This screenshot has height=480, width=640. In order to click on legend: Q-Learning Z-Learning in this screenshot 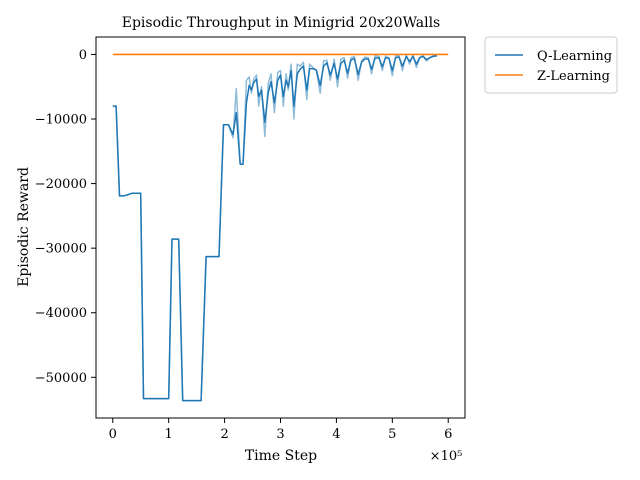, I will do `click(551, 65)`.